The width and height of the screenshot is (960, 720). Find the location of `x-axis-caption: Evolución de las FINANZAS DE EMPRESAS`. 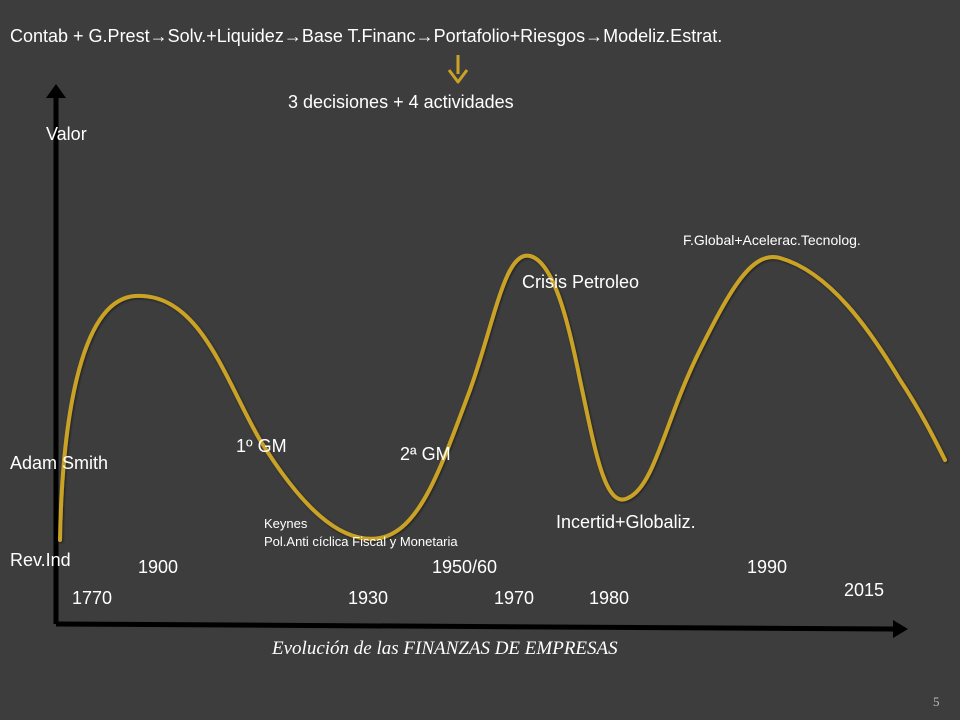

x-axis-caption: Evolución de las FINANZAS DE EMPRESAS is located at coordinates (445, 649).